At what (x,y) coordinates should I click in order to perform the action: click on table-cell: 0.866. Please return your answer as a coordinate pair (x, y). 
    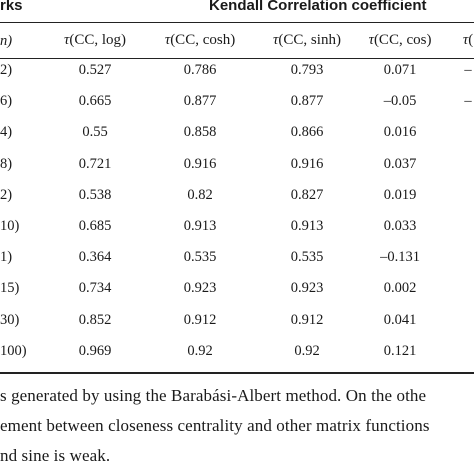
    Looking at the image, I should click on (307, 132).